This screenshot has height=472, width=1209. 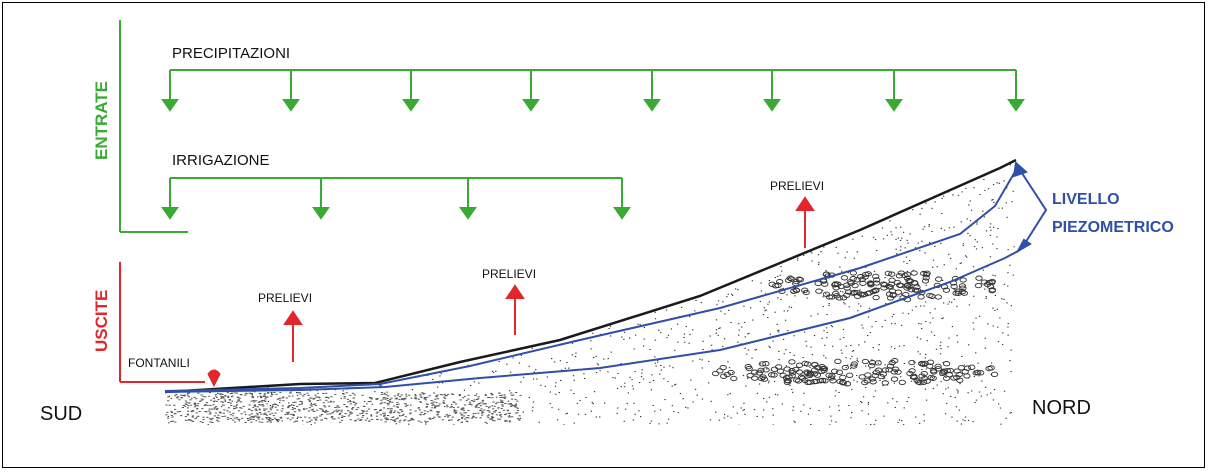 I want to click on prelievi-label-1: PRELIEVI, so click(x=285, y=298).